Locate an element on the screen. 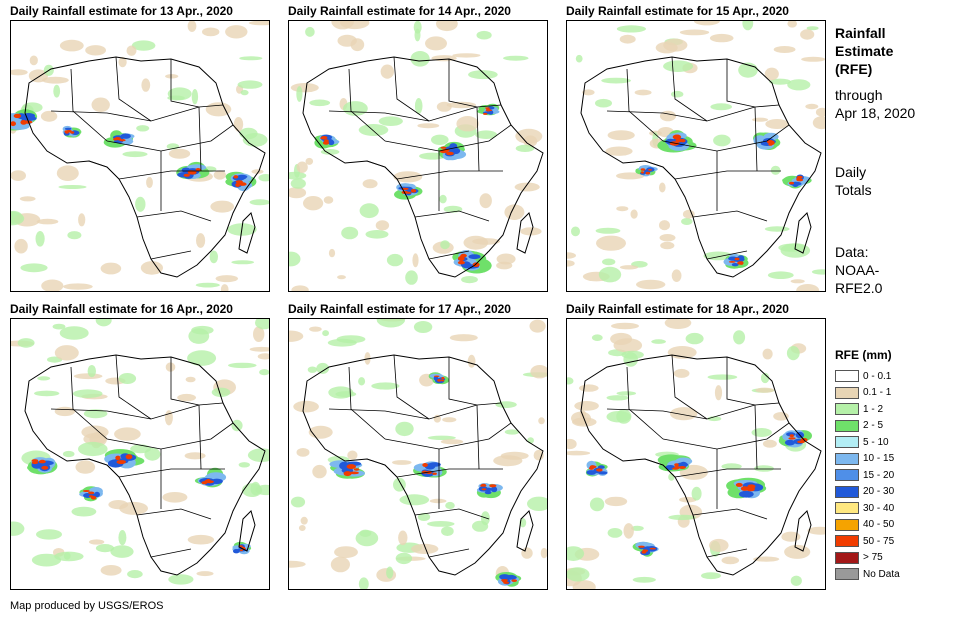  legend-item: 10 - 15 is located at coordinates (867, 459).